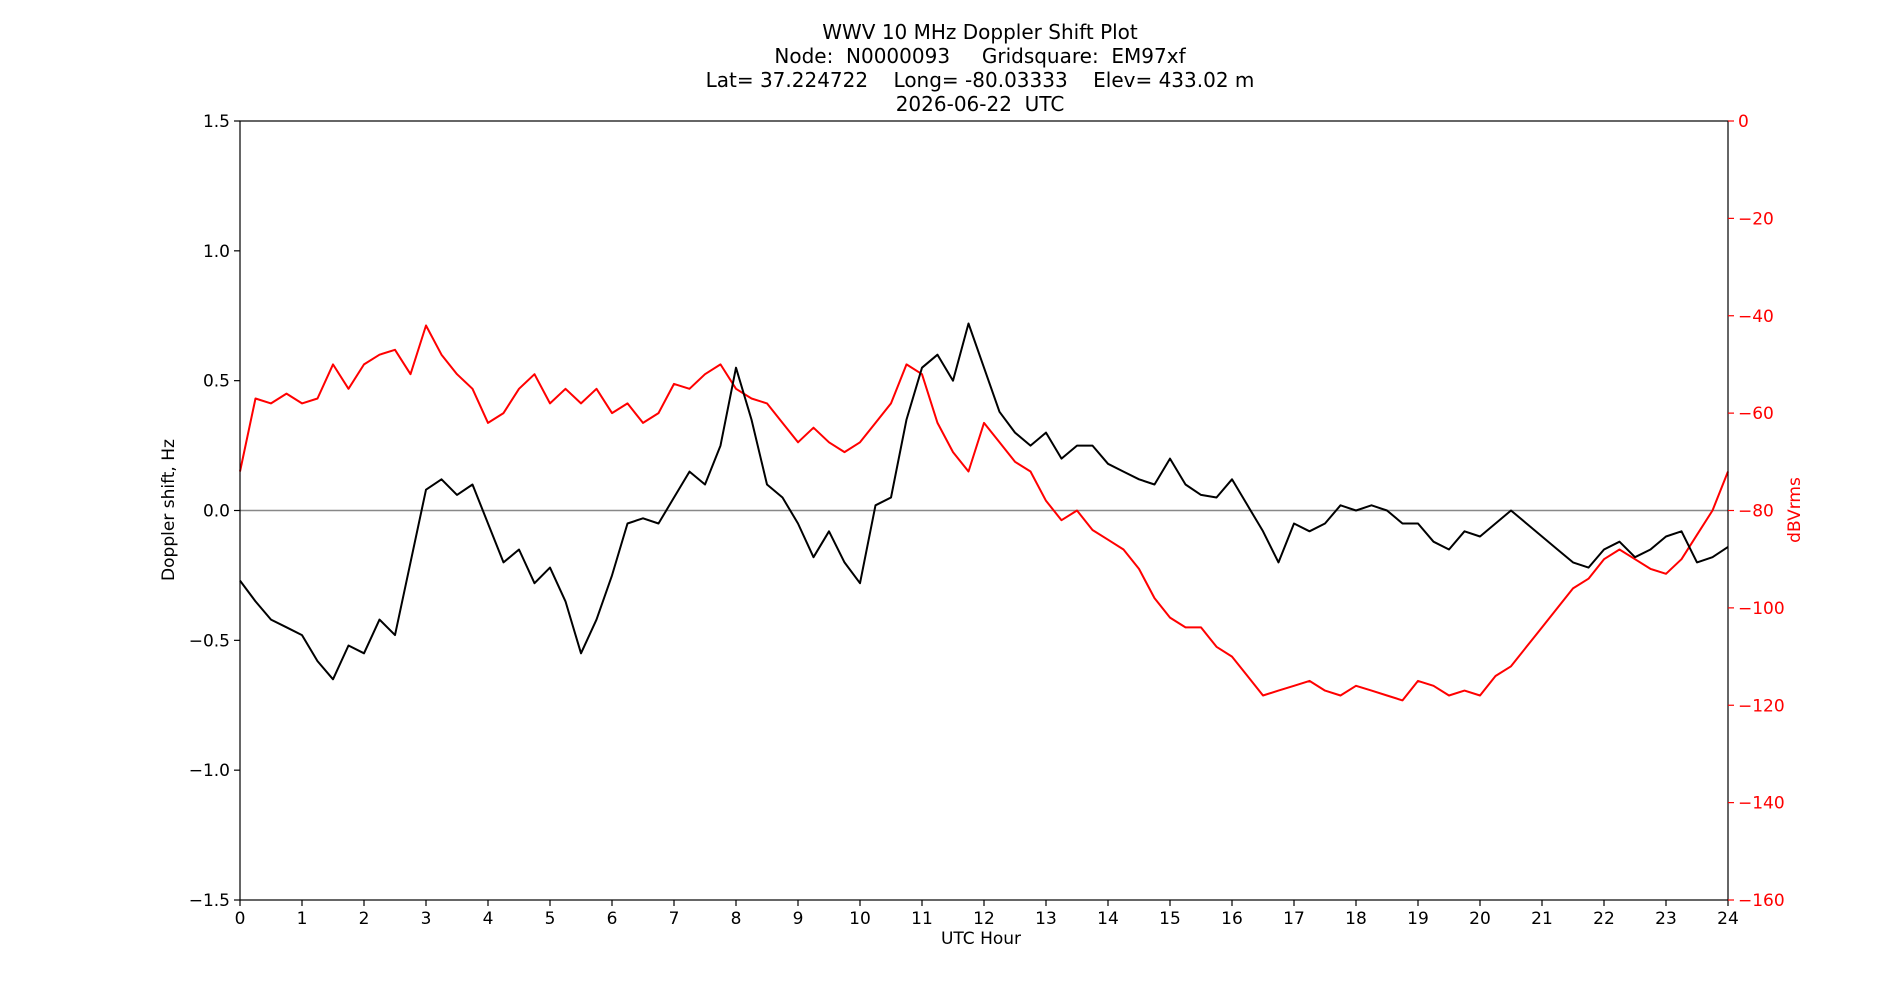 Image resolution: width=1900 pixels, height=1000 pixels. I want to click on x-tick-label: 0, so click(240, 919).